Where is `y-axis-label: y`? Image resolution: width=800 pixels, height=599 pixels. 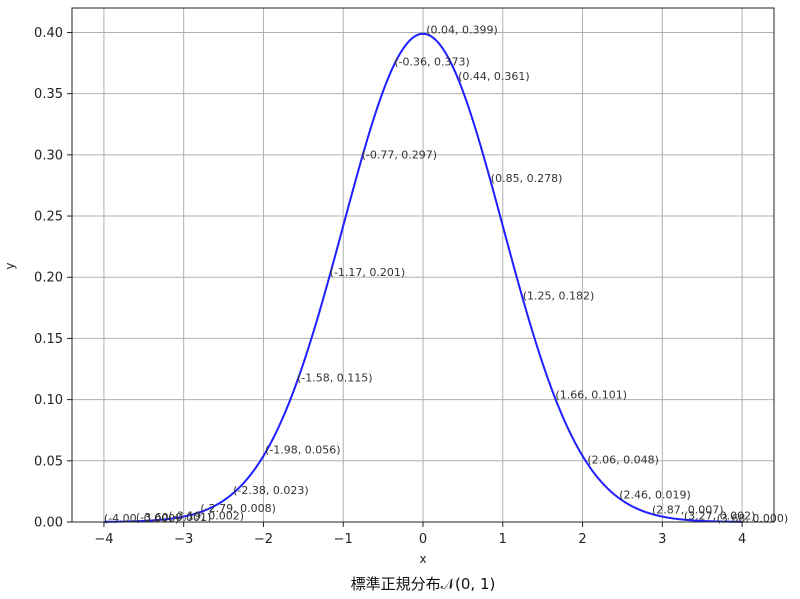 y-axis-label: y is located at coordinates (10, 265).